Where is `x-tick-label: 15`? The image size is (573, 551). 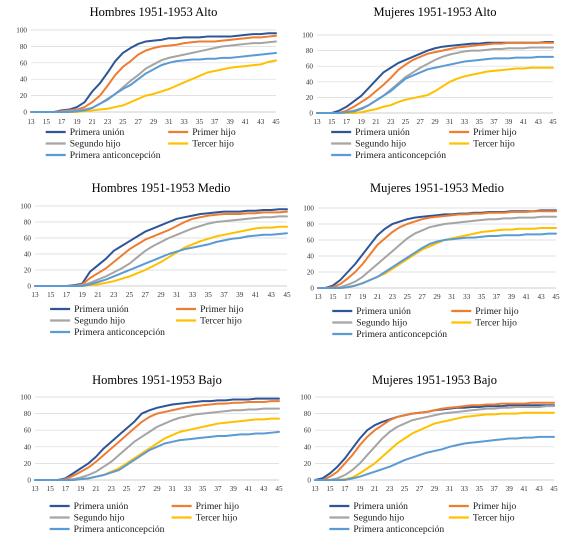
x-tick-label: 15 is located at coordinates (332, 122).